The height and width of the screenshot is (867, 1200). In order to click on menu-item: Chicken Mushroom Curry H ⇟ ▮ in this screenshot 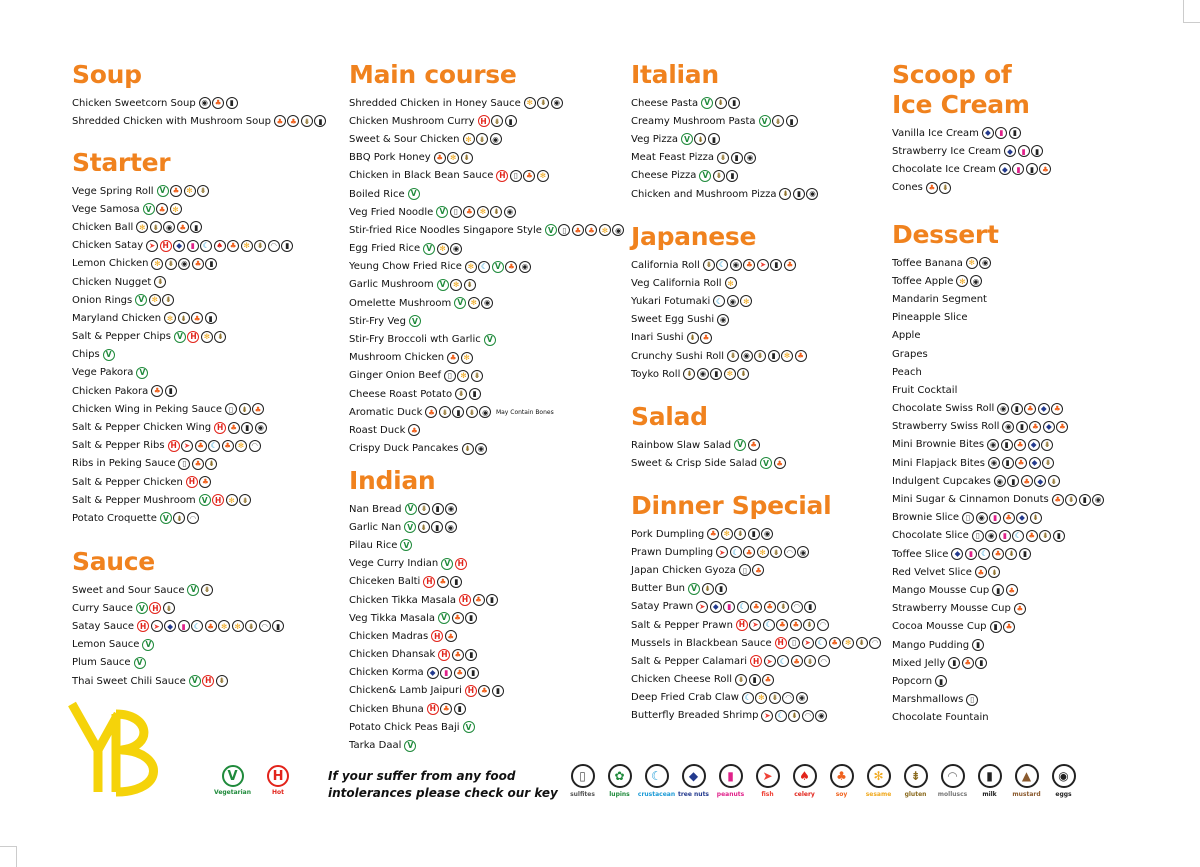, I will do `click(487, 121)`.